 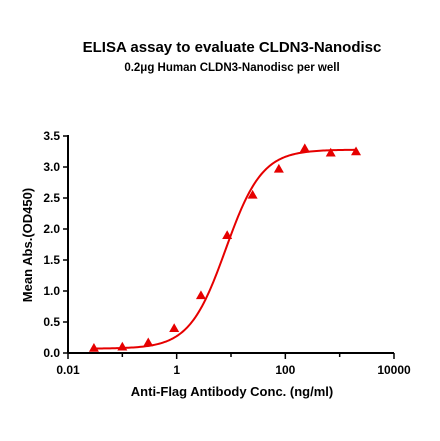 What do you see at coordinates (51, 198) in the screenshot?
I see `y-tick-label: 2.5` at bounding box center [51, 198].